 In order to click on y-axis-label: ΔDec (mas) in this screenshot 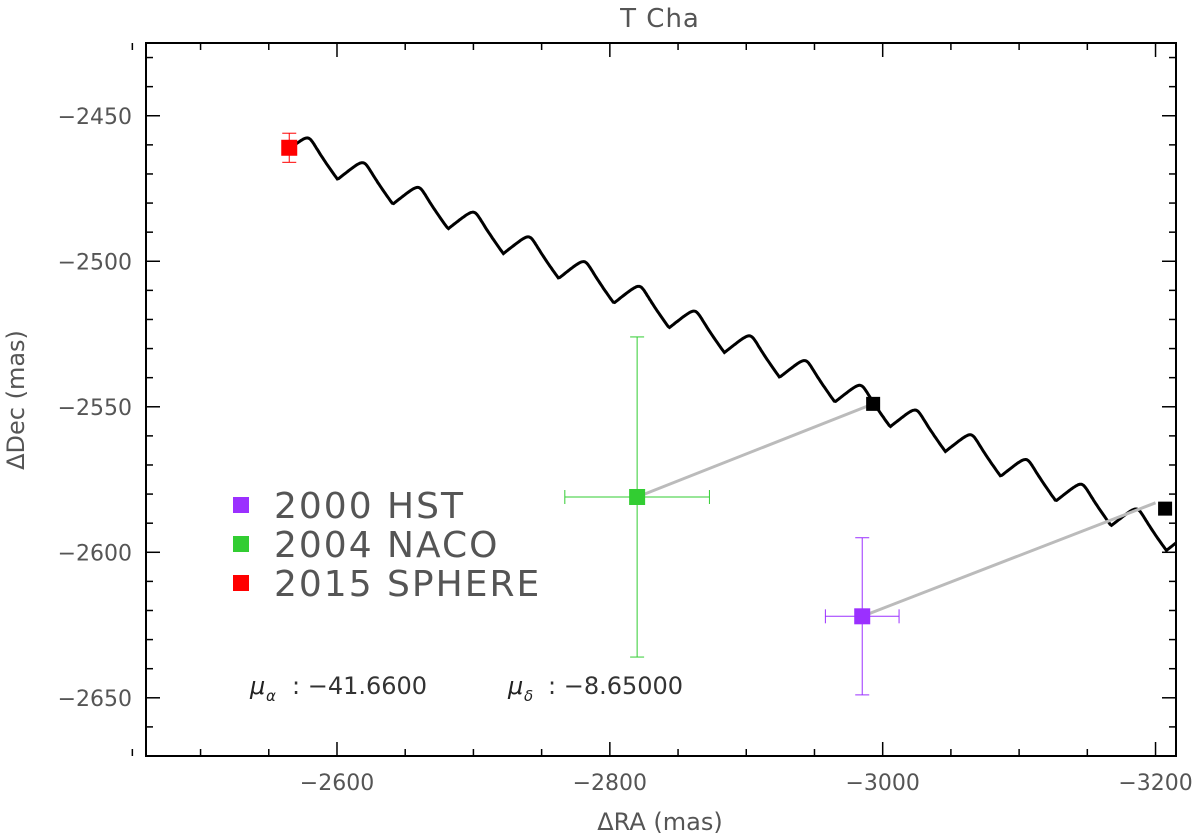, I will do `click(16, 400)`.